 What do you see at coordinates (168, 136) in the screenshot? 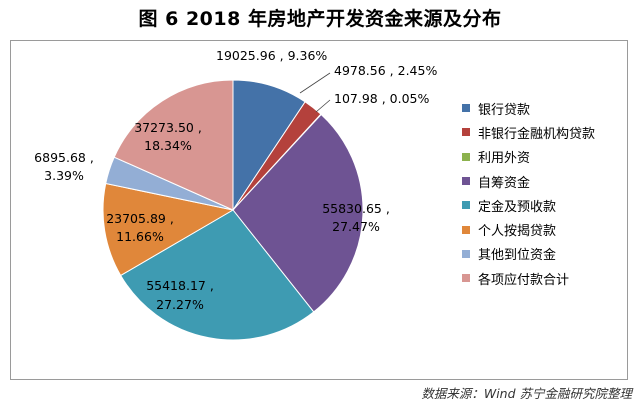
I see `data-label: 37273.50 , 18.34%` at bounding box center [168, 136].